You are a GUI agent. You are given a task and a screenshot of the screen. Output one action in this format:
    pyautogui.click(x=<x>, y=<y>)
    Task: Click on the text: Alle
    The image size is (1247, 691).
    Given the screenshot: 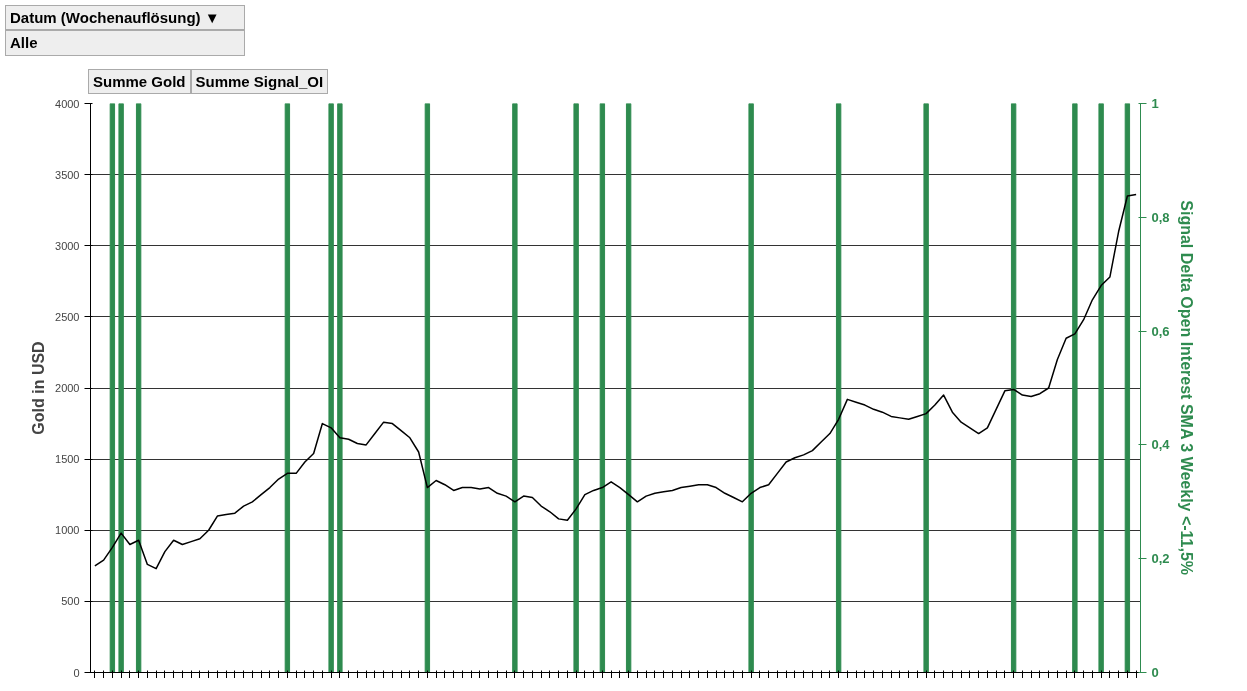 What is the action you would take?
    pyautogui.click(x=125, y=43)
    